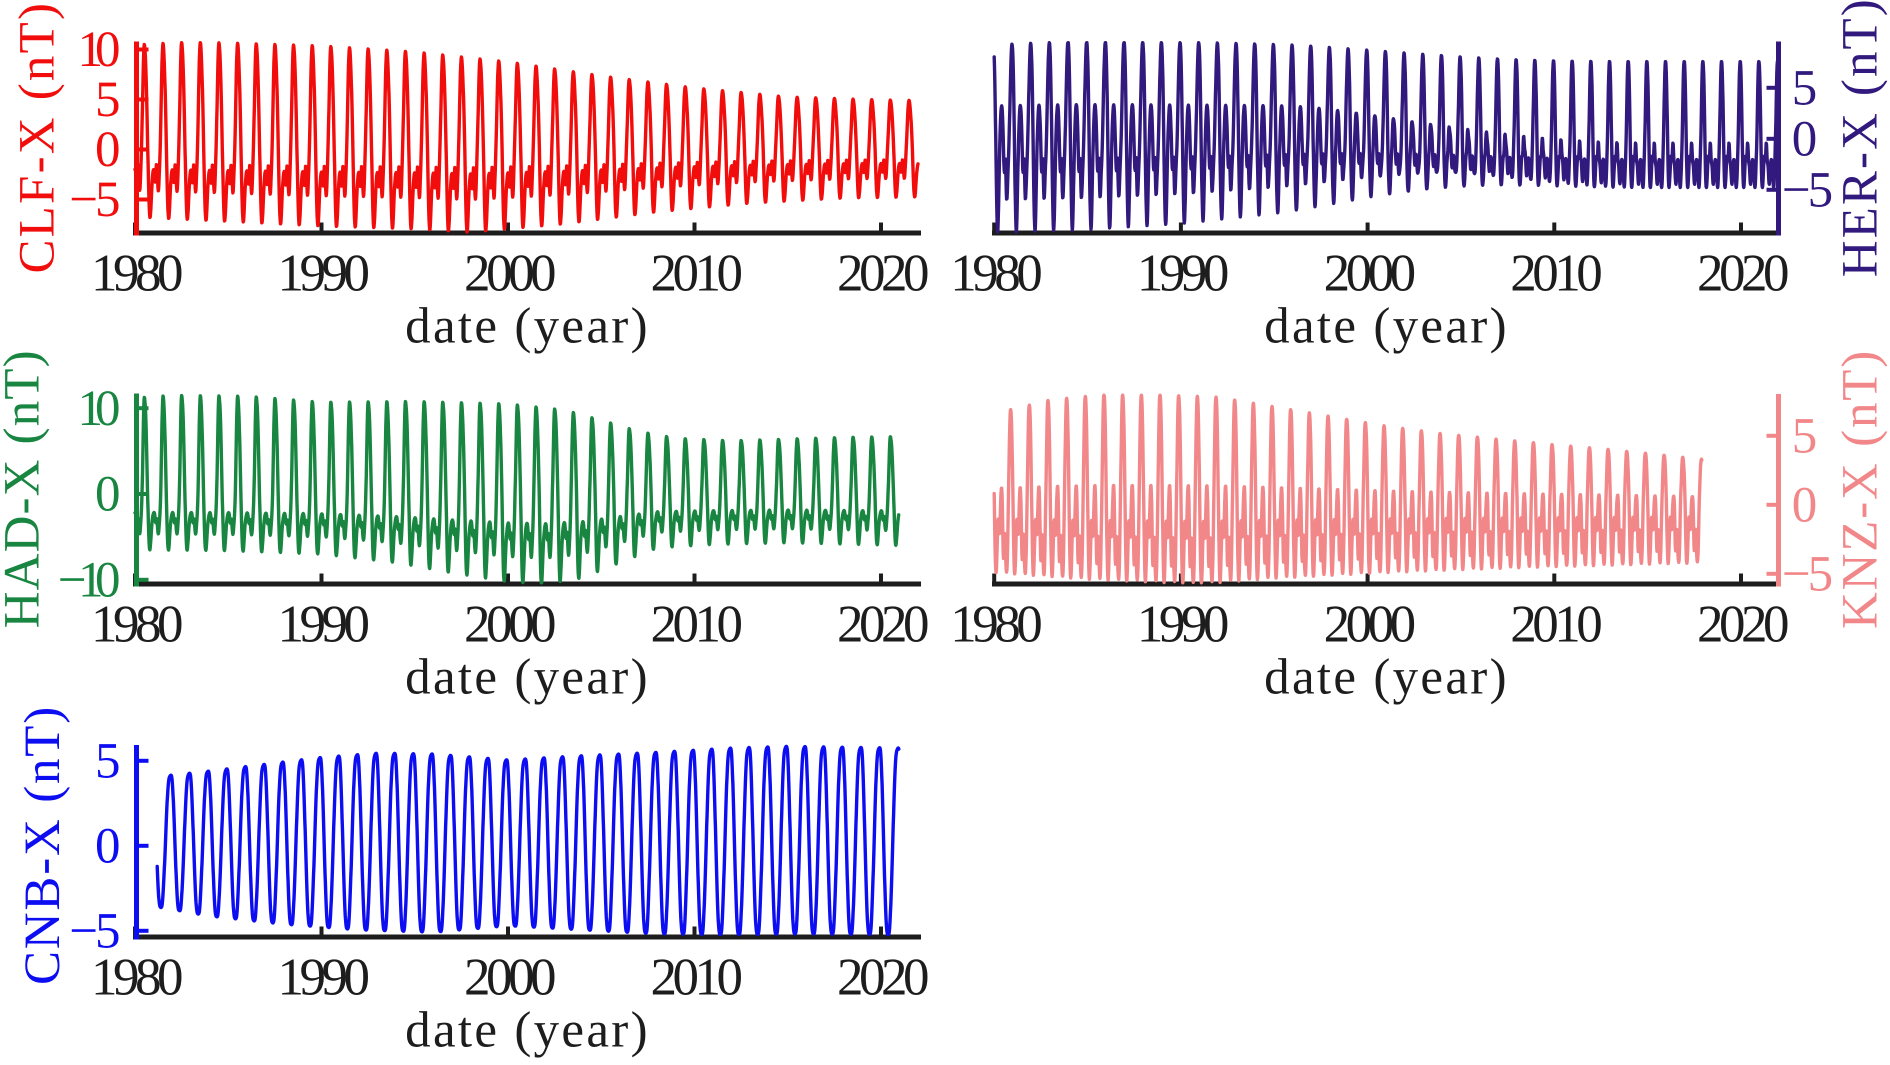 The width and height of the screenshot is (1890, 1065). What do you see at coordinates (1861, 138) in the screenshot?
I see `svg-text: HER-X (nT)` at bounding box center [1861, 138].